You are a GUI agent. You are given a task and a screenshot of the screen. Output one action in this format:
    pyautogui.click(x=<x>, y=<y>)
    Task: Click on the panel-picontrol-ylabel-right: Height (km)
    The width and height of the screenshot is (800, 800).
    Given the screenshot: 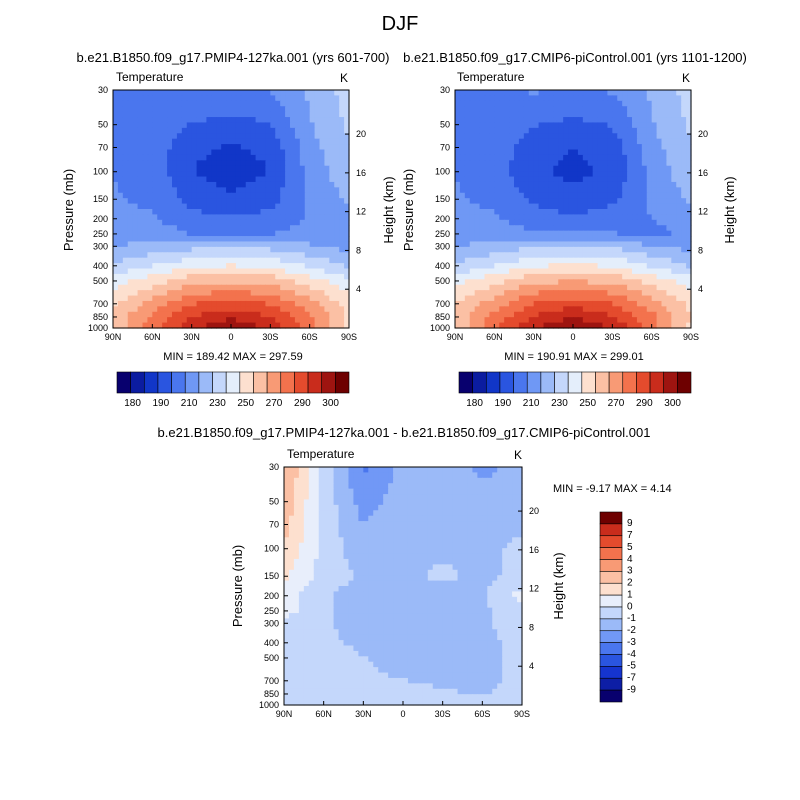 What is the action you would take?
    pyautogui.click(x=729, y=209)
    